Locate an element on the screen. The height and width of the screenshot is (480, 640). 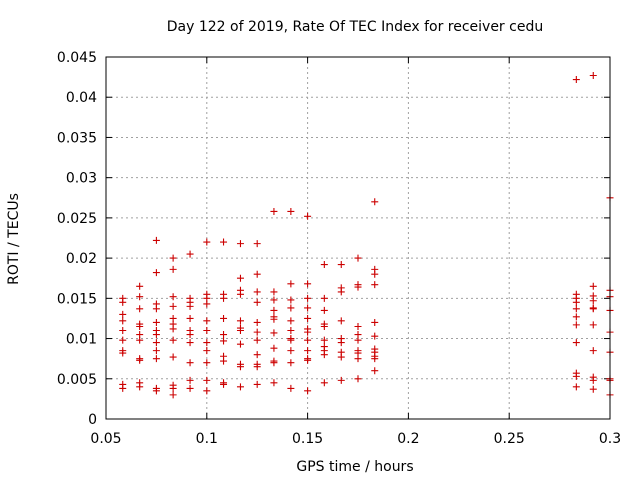
y-axis-label: ROTI / TECUs is located at coordinates (14, 239).